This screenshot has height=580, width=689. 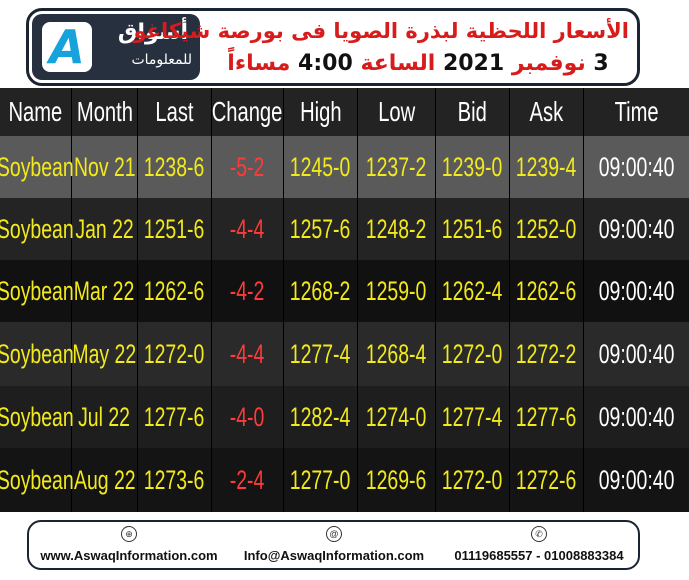 I want to click on cell-ask: 1239-4, so click(x=547, y=167).